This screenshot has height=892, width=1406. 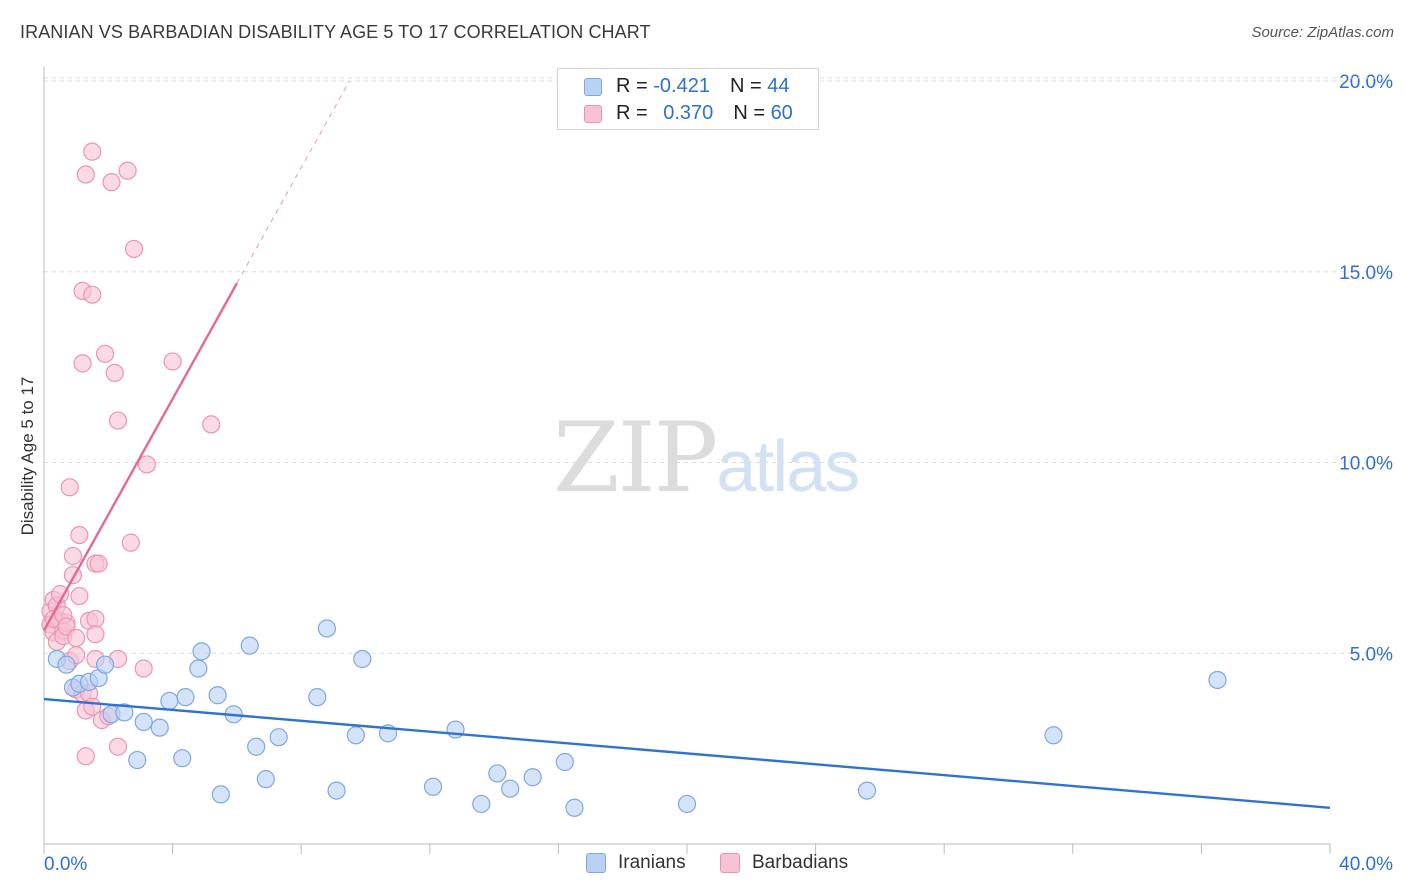 What do you see at coordinates (652, 862) in the screenshot?
I see `iranians-legend-label: Iranians` at bounding box center [652, 862].